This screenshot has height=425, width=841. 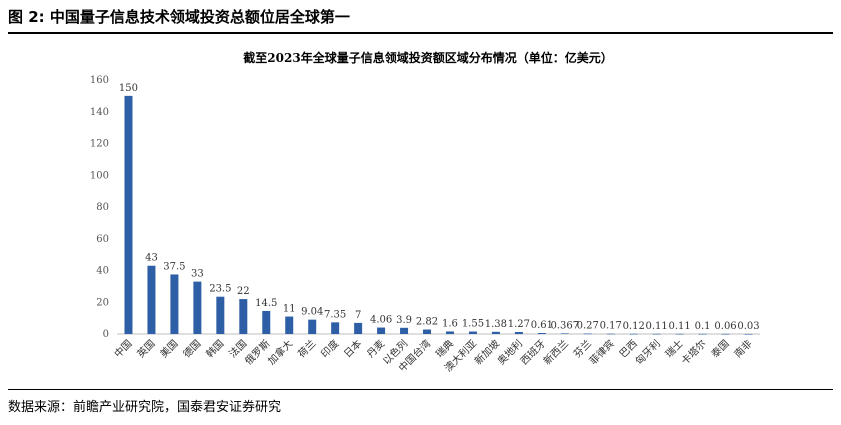 What do you see at coordinates (99, 175) in the screenshot?
I see `y-tick-label: 100` at bounding box center [99, 175].